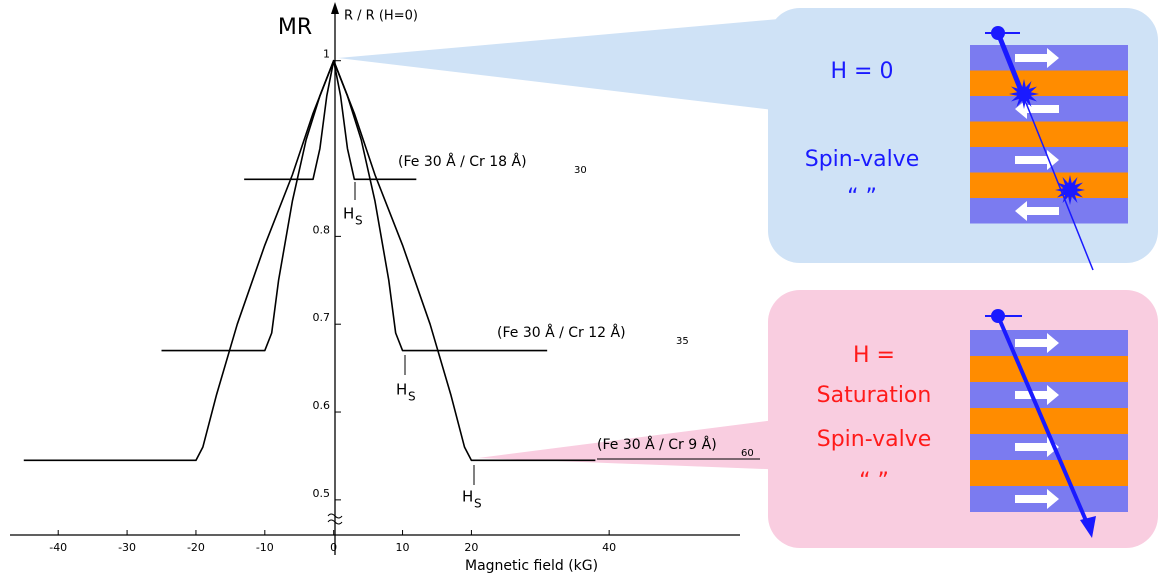  What do you see at coordinates (462, 161) in the screenshot?
I see `series-label: (Fe 30 Å / Cr 18 Å)` at bounding box center [462, 161].